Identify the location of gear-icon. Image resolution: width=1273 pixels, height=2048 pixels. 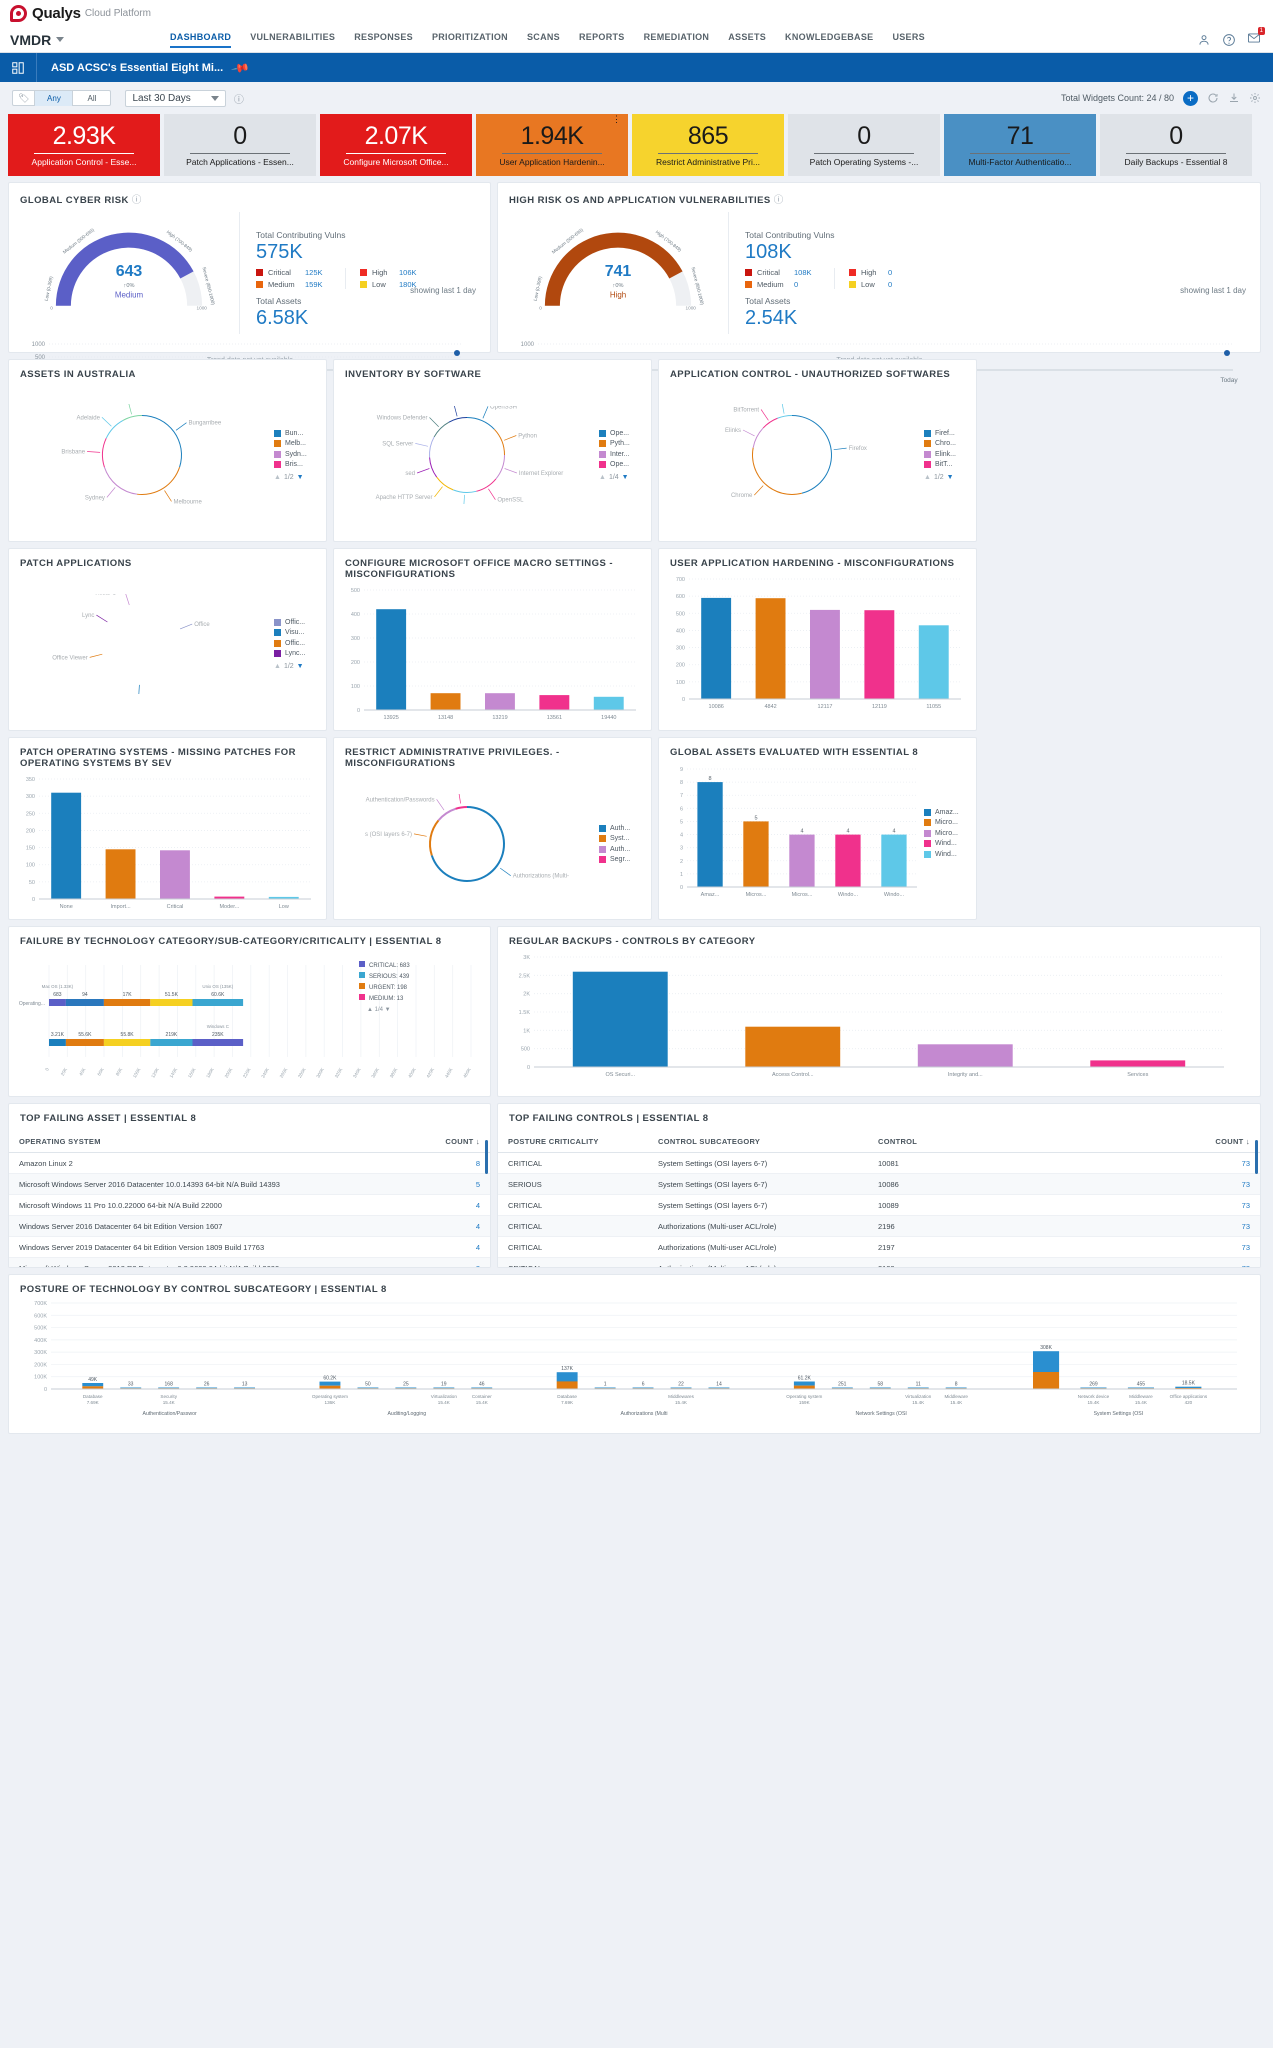
(1255, 98).